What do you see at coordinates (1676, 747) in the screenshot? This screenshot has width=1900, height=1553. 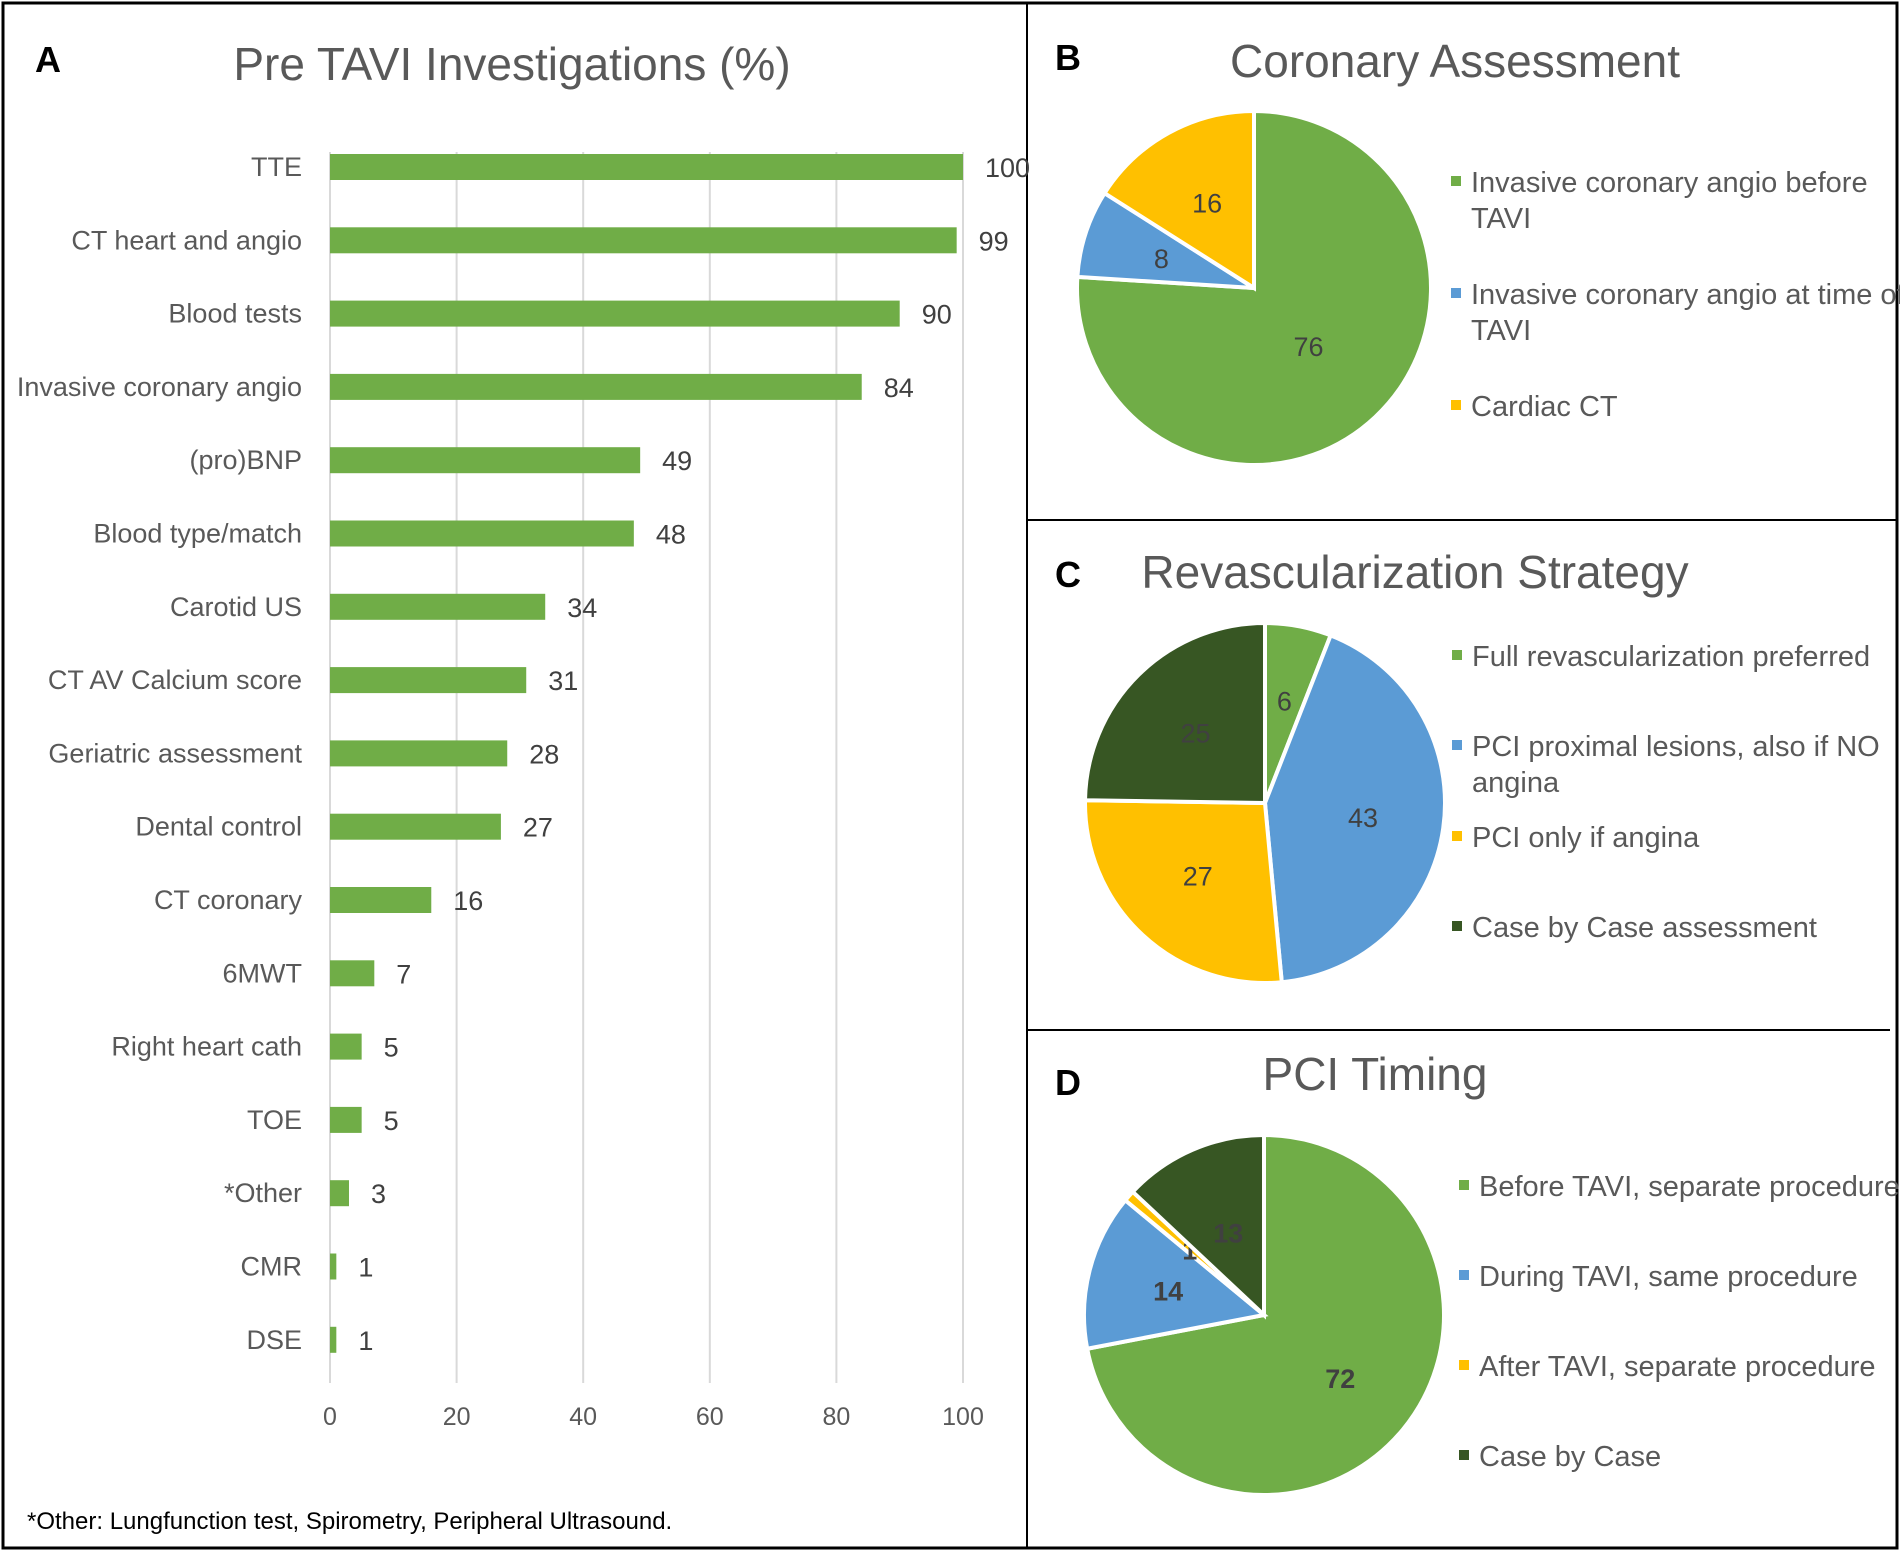 I see `legend-label: PCI proximal lesions, also if NO` at bounding box center [1676, 747].